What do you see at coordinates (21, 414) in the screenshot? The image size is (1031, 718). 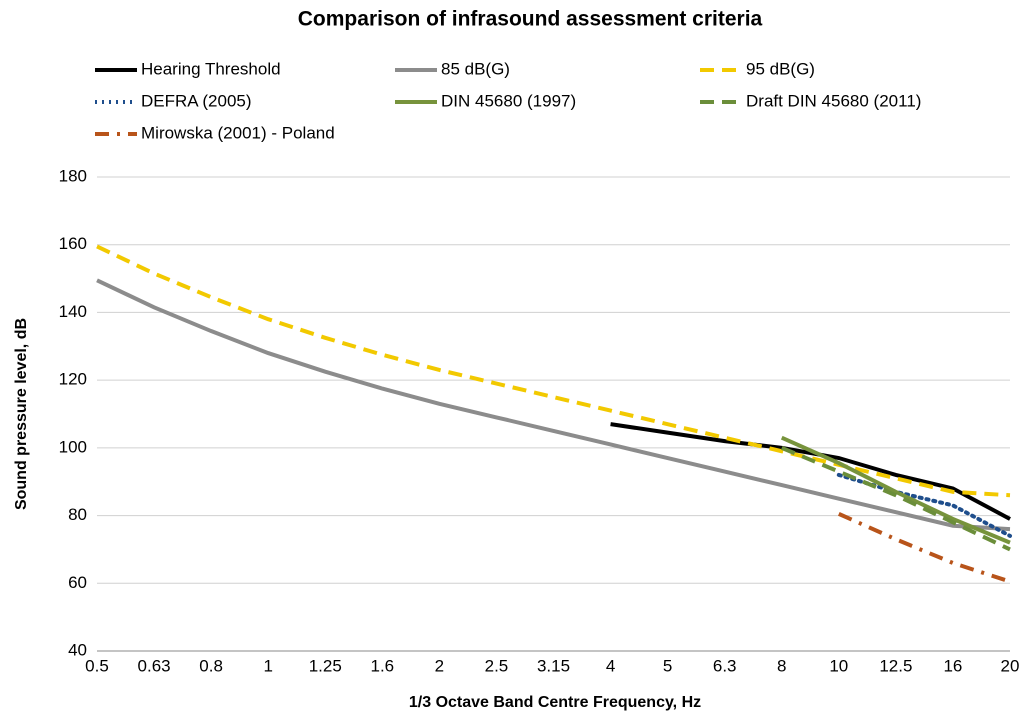 I see `y-axis-title: Sound pressure level, dB` at bounding box center [21, 414].